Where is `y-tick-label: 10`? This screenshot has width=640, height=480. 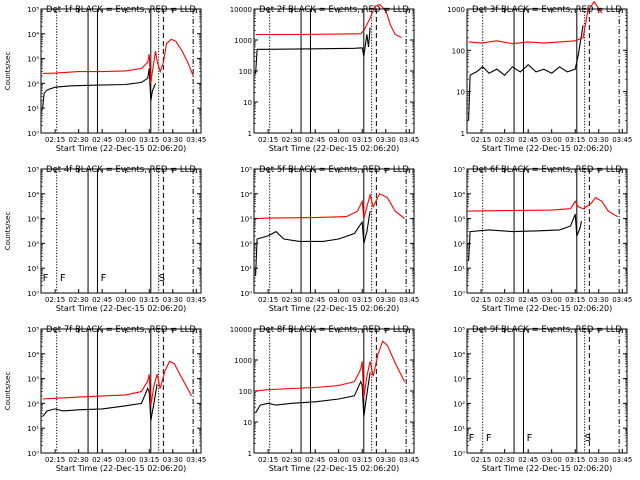 y-tick-label: 10 is located at coordinates (247, 103).